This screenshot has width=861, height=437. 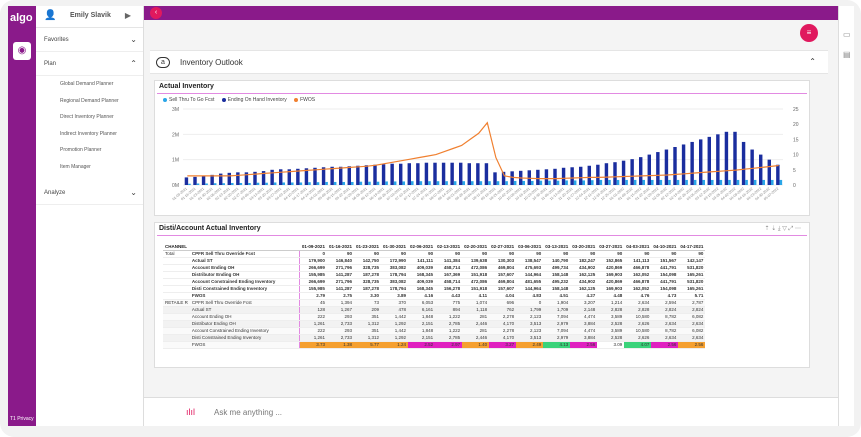 What do you see at coordinates (89, 193) in the screenshot?
I see `sidebar-section-analyze: Analyze ⌄` at bounding box center [89, 193].